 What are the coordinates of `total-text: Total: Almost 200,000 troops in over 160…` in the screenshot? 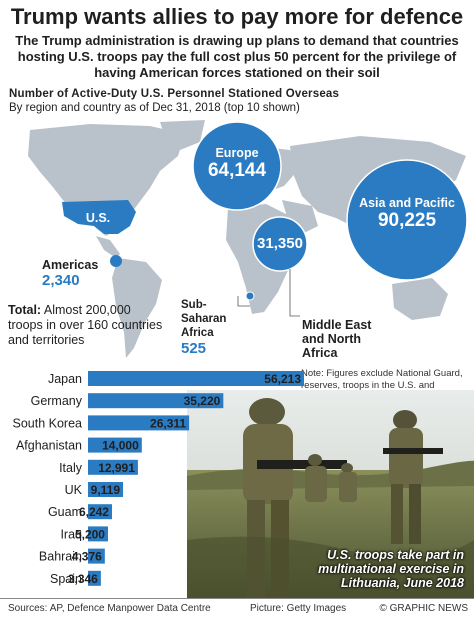 It's located at (88, 325).